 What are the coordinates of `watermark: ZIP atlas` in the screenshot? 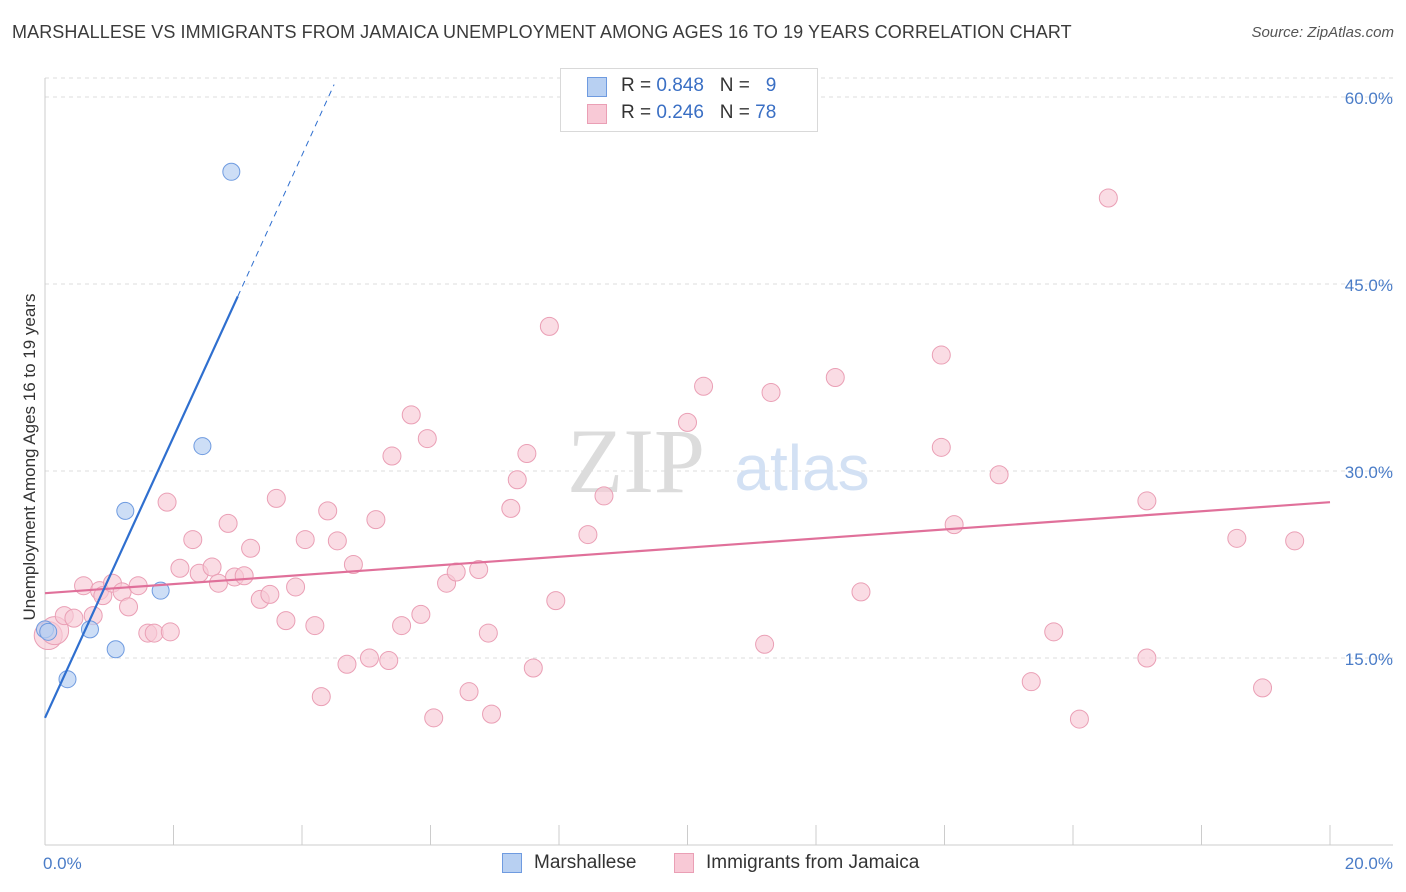 It's located at (718, 461).